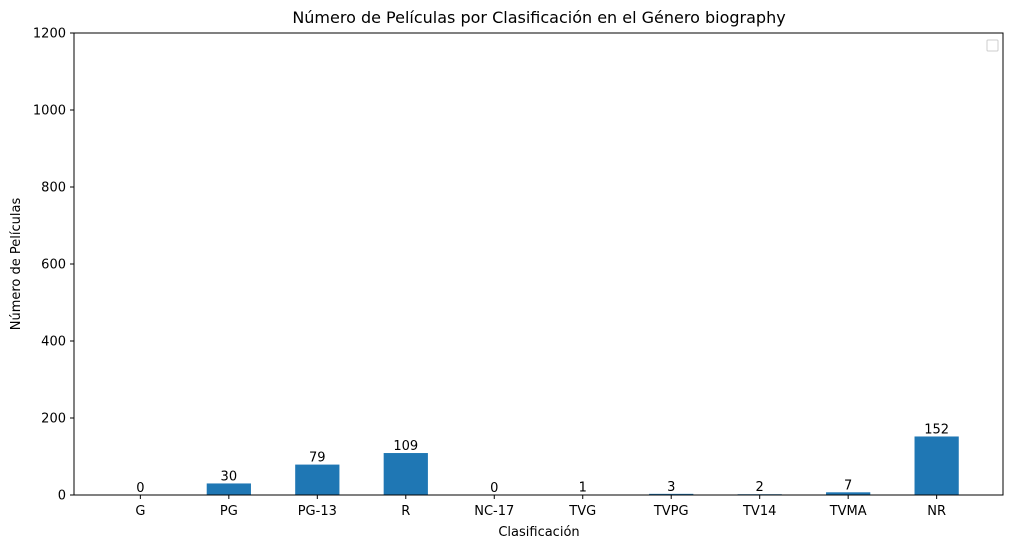 The width and height of the screenshot is (1014, 548). Describe the element at coordinates (53, 342) in the screenshot. I see `y-tick-label: 400` at that location.